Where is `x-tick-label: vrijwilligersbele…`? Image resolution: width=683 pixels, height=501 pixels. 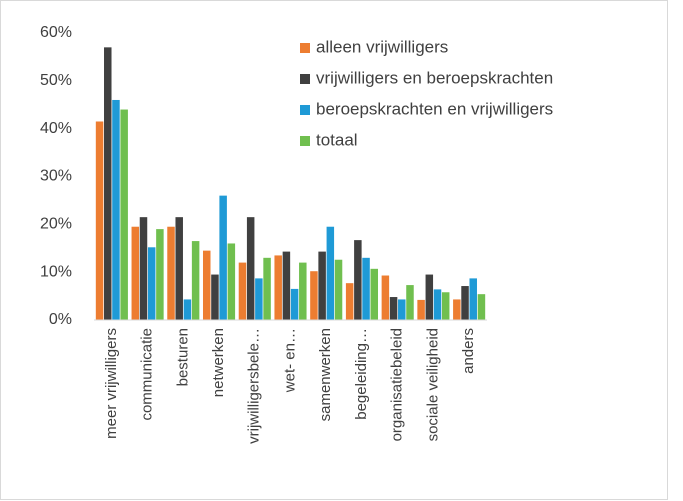
x-tick-label: vrijwilligersbele… is located at coordinates (254, 386).